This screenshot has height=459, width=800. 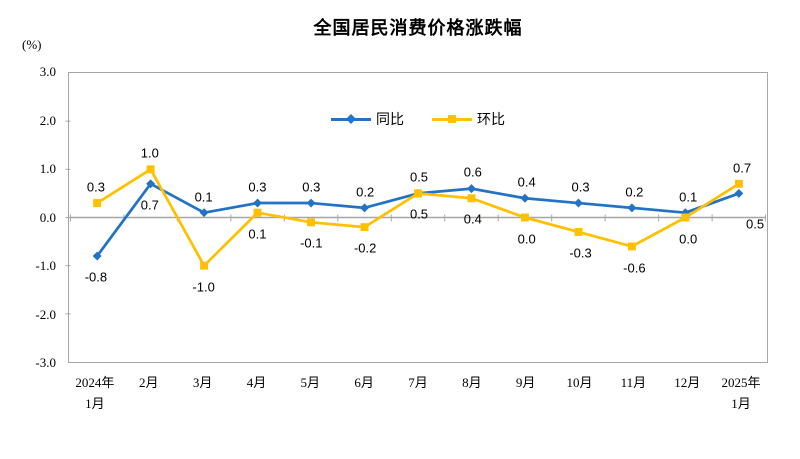 I want to click on y-axis-tick-label: -2.0, so click(x=45, y=314).